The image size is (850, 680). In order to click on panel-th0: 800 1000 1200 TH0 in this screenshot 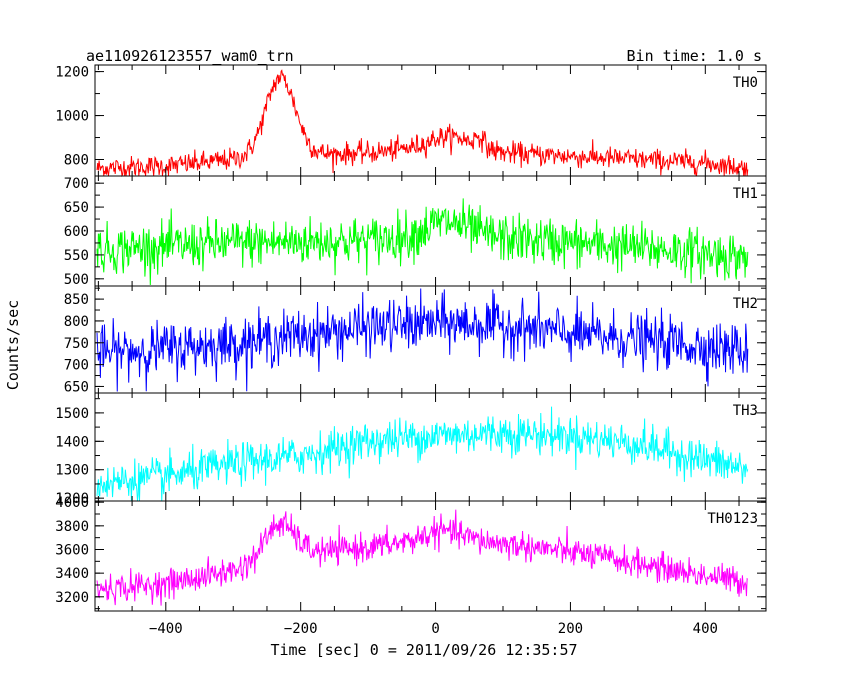, I will do `click(411, 121)`.